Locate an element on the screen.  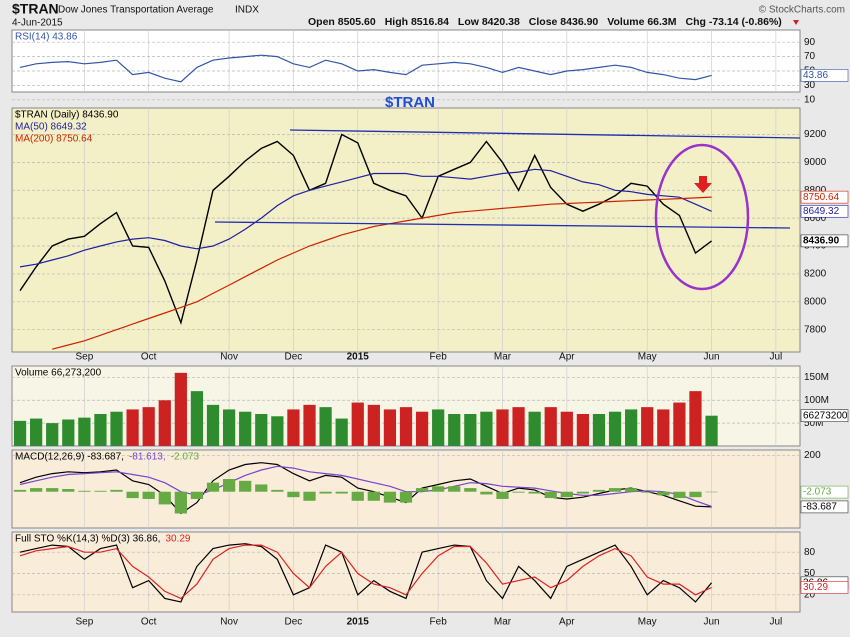
value-tag: 30.29 is located at coordinates (815, 587).